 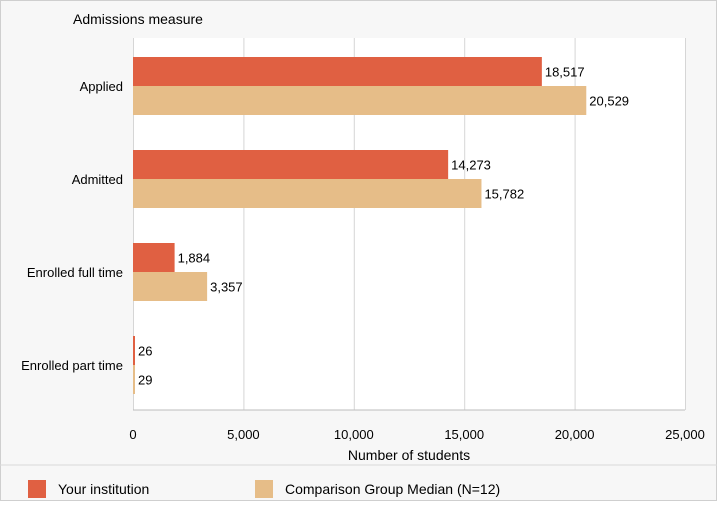 What do you see at coordinates (75, 272) in the screenshot?
I see `category-label: Enrolled full time` at bounding box center [75, 272].